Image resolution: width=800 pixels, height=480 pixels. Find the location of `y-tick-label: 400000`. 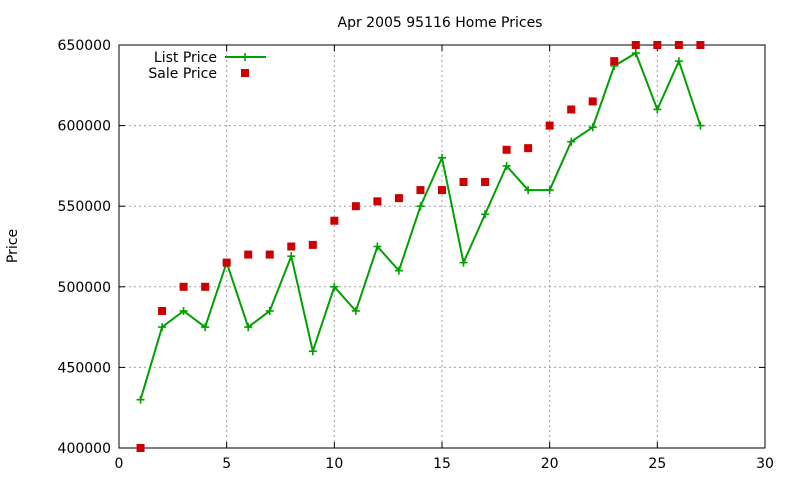

y-tick-label: 400000 is located at coordinates (84, 449).